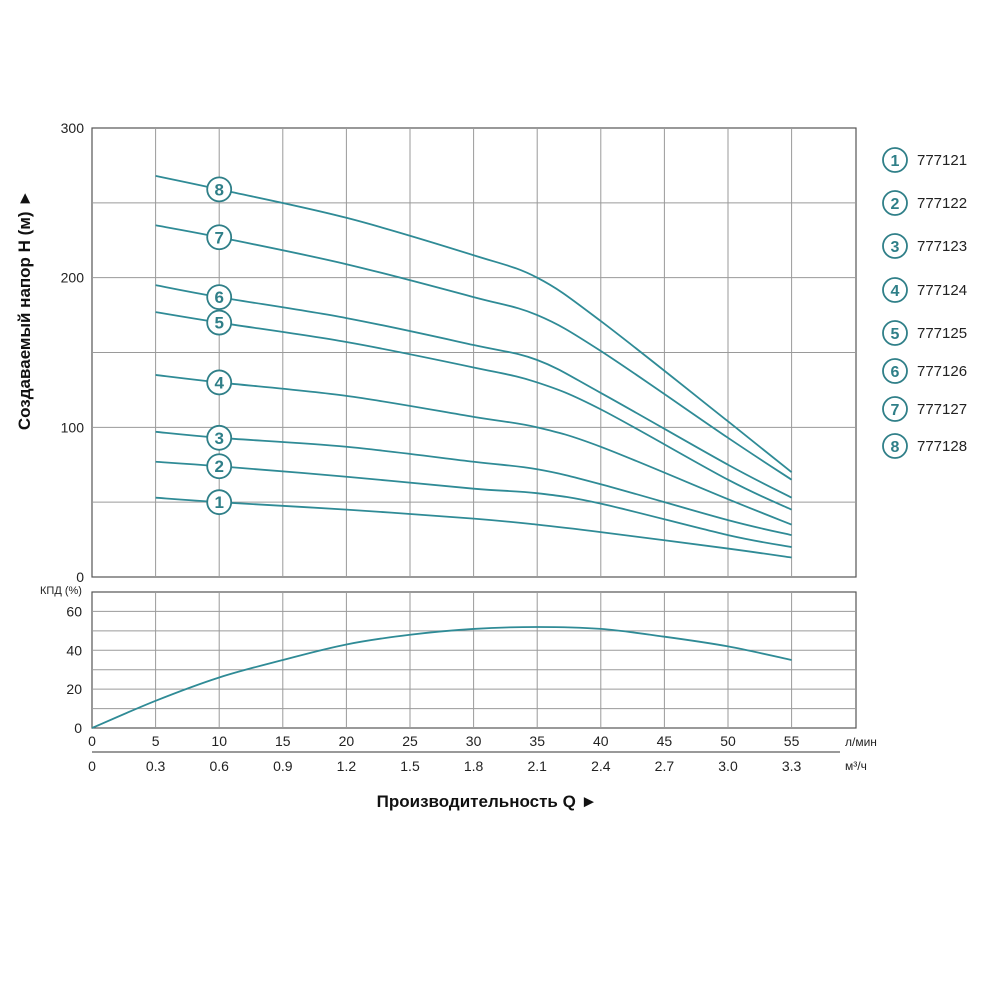 Image resolution: width=1000 pixels, height=1000 pixels. Describe the element at coordinates (728, 766) in the screenshot. I see `x-tick-label-m3h: 3.0` at that location.